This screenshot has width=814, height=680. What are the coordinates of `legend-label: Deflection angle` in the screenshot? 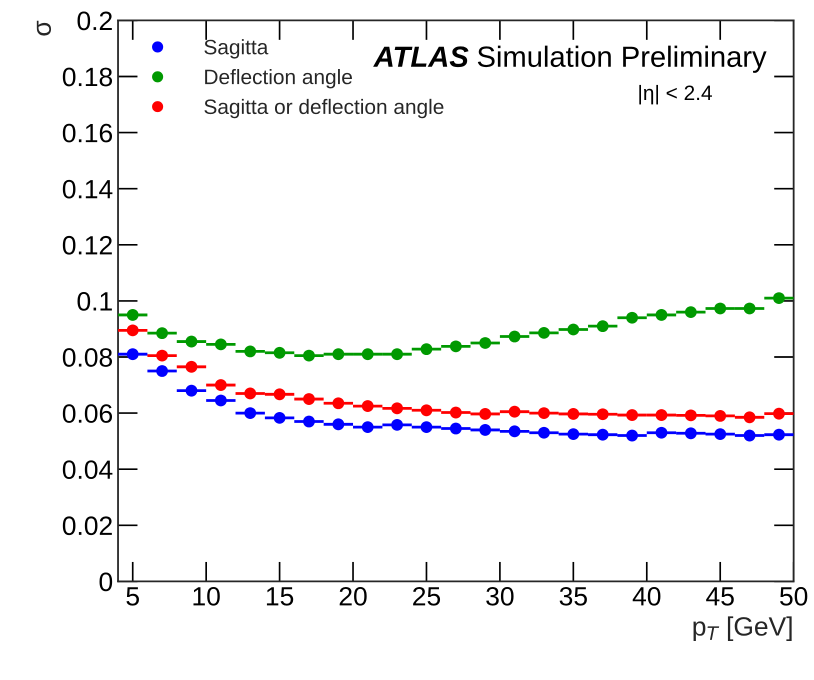 It's located at (278, 78).